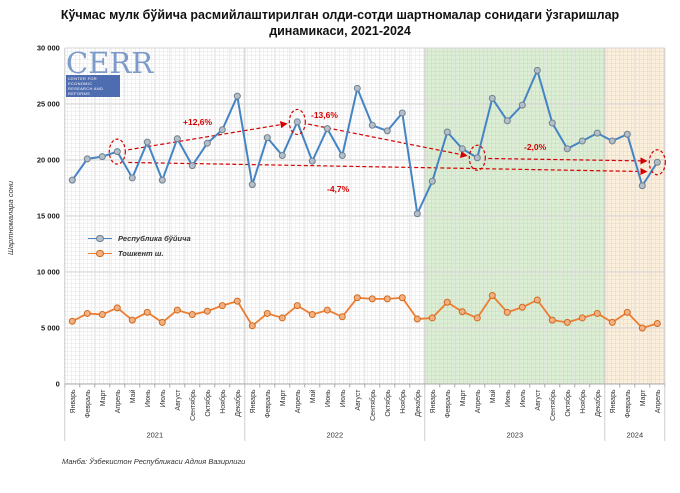 Image resolution: width=680 pixels, height=493 pixels. Describe the element at coordinates (514, 435) in the screenshot. I see `x-year-label: 2023` at that location.